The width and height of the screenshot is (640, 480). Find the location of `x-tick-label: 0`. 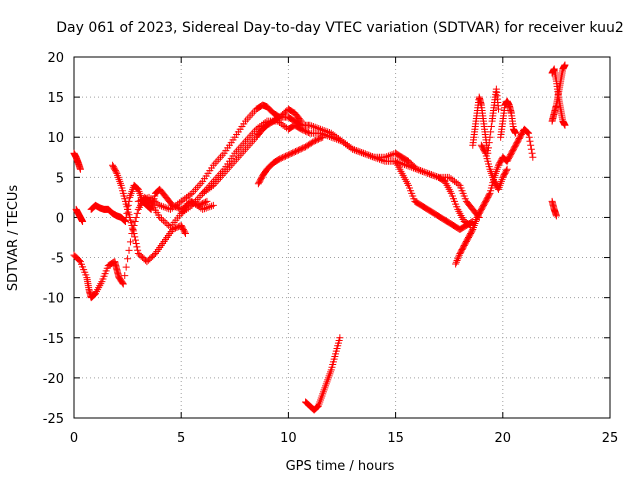

x-tick-label: 0 is located at coordinates (74, 438).